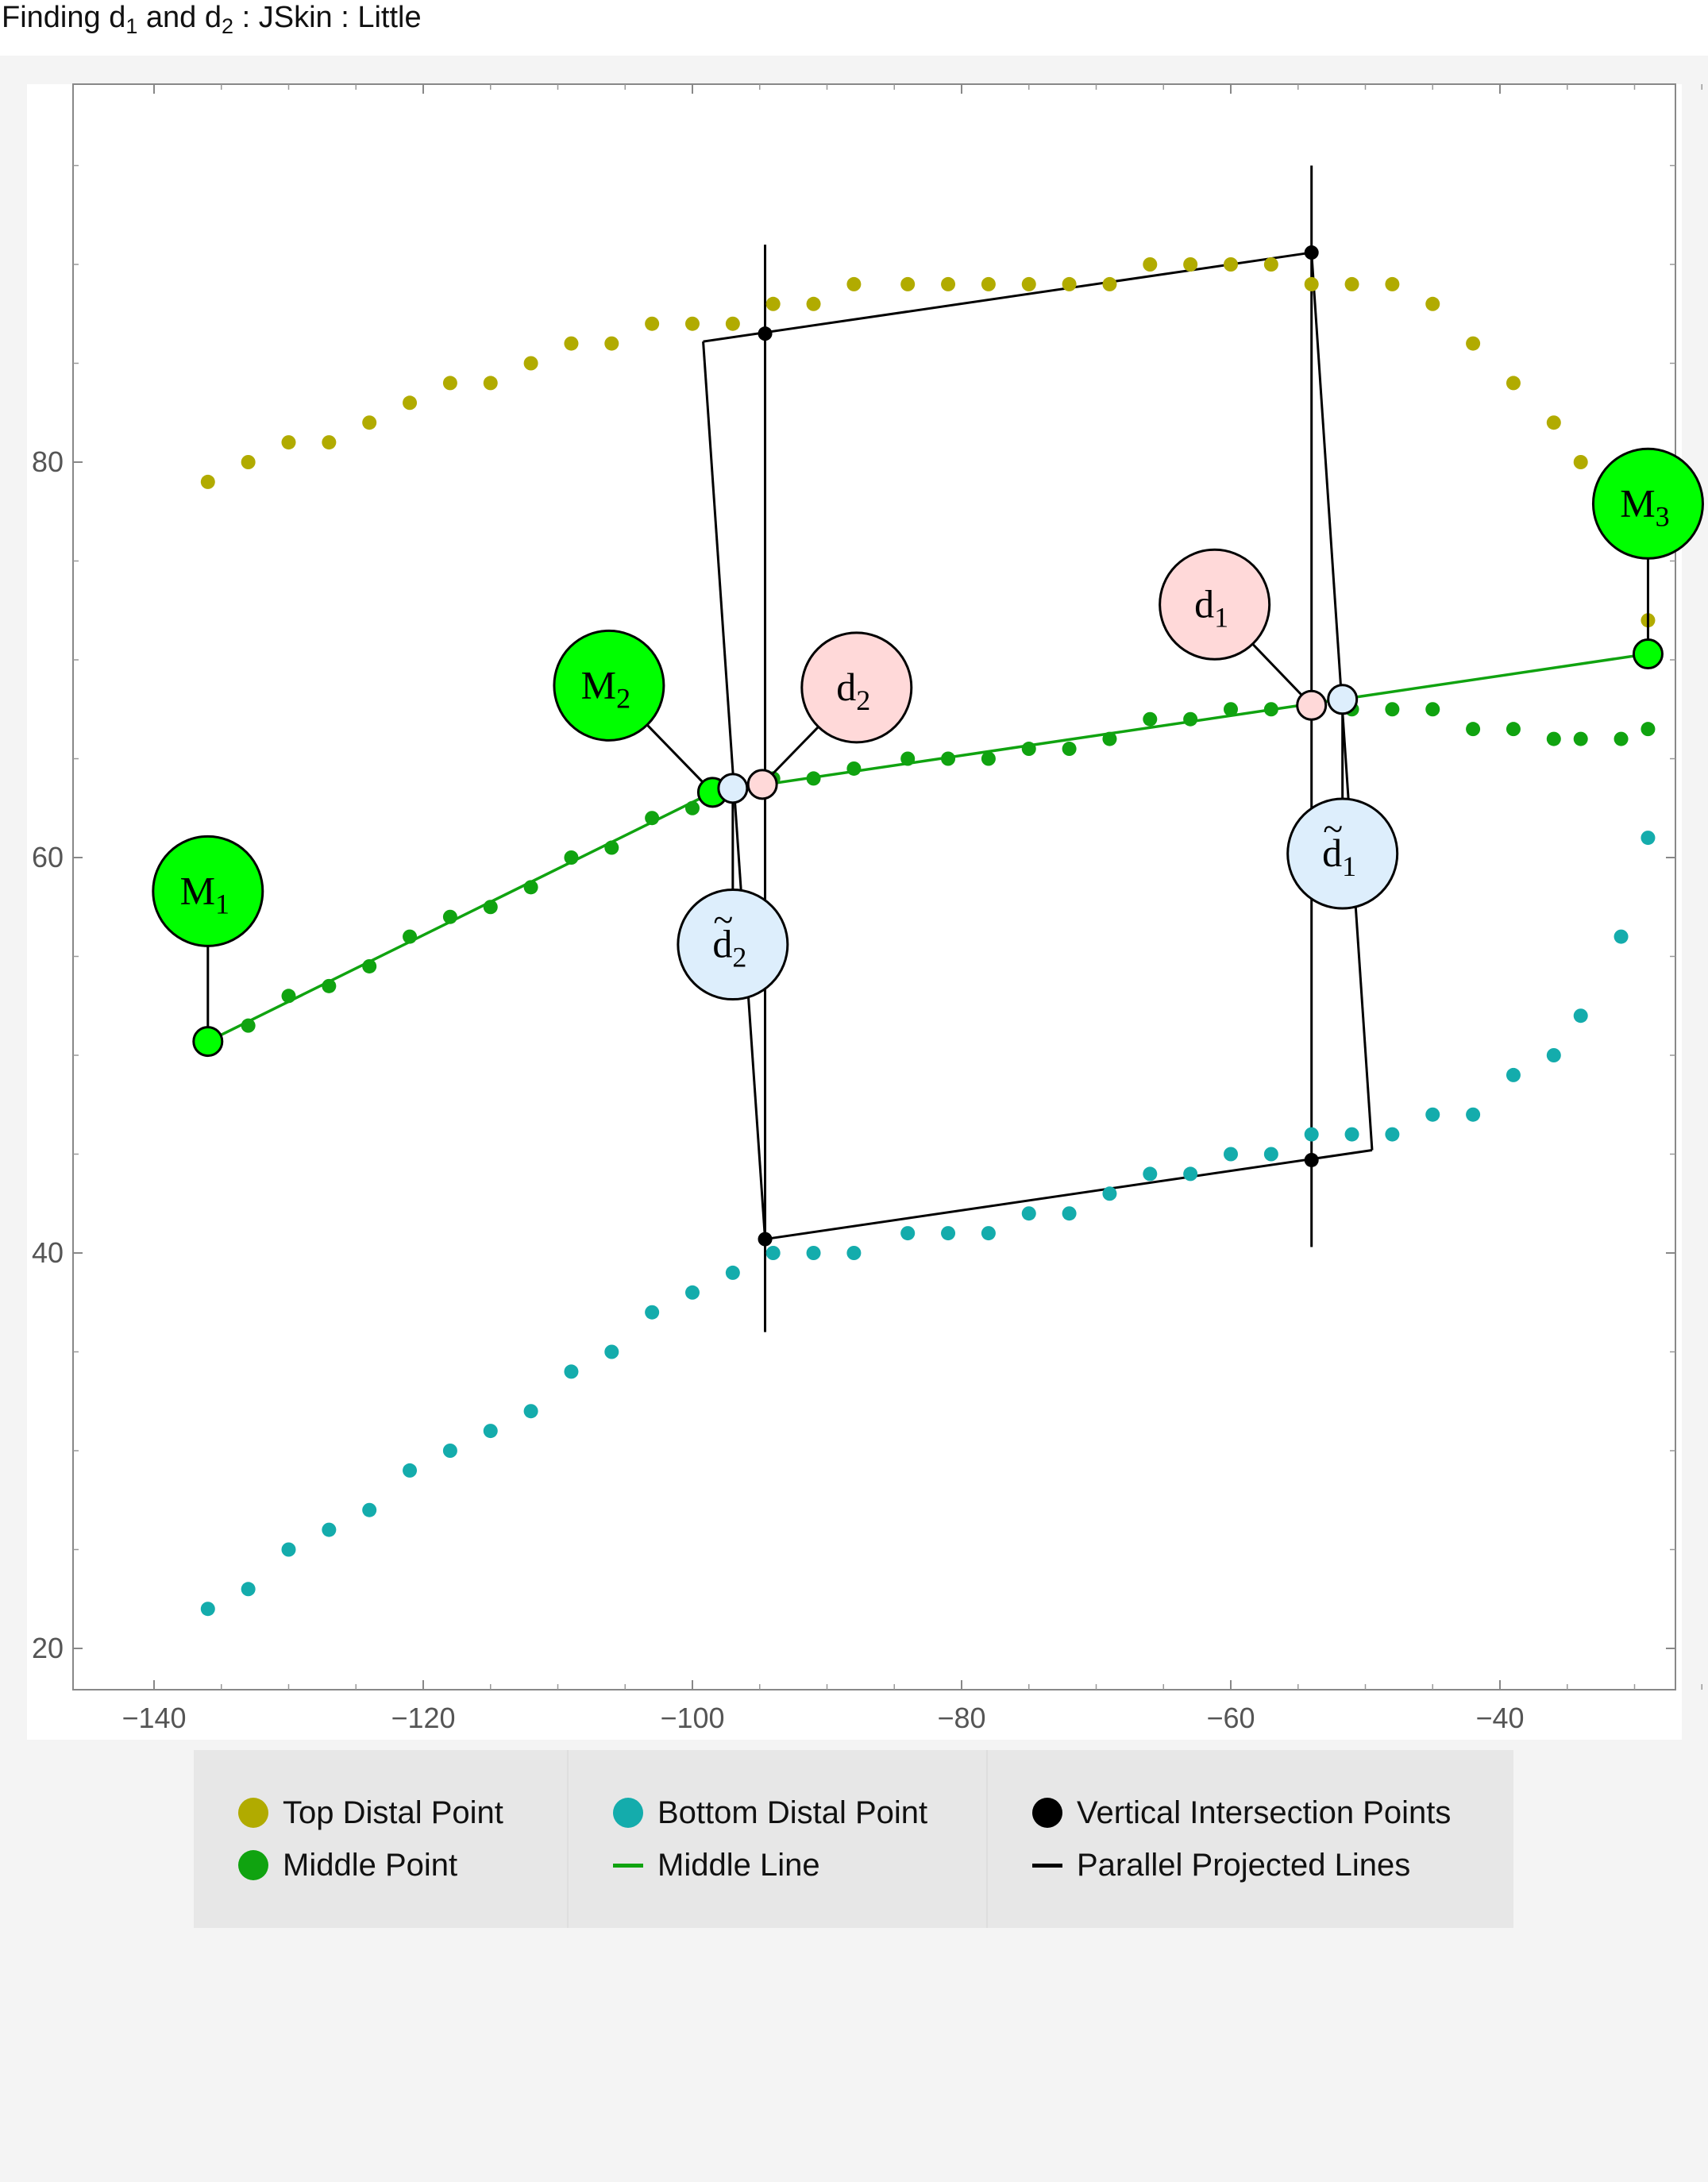 The height and width of the screenshot is (2182, 1708). I want to click on annotation-label-dtilde1: d1, so click(1339, 856).